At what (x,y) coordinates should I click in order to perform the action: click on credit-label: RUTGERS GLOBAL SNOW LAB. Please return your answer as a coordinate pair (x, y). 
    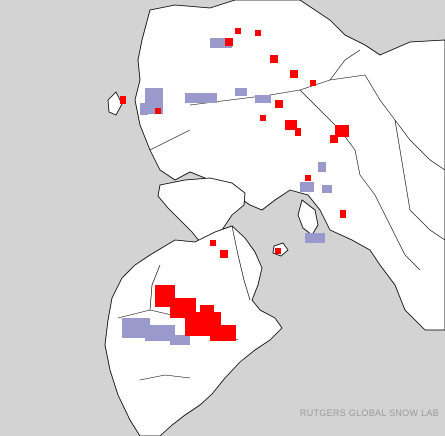
    Looking at the image, I should click on (369, 413).